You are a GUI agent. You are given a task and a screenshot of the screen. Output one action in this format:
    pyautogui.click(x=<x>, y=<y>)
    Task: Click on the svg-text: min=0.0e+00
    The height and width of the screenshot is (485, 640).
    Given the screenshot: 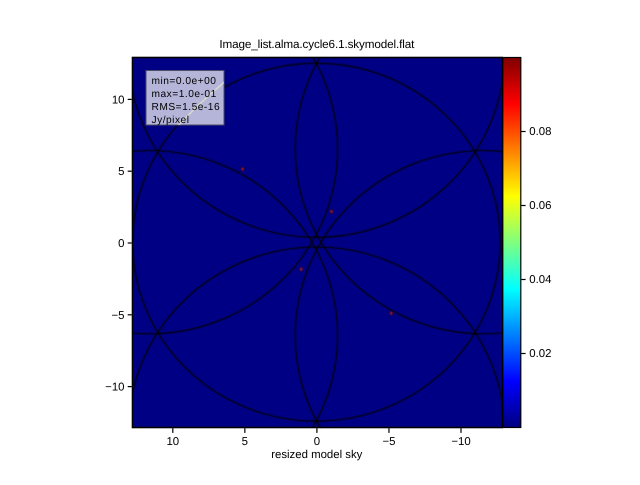 What is the action you would take?
    pyautogui.click(x=184, y=81)
    